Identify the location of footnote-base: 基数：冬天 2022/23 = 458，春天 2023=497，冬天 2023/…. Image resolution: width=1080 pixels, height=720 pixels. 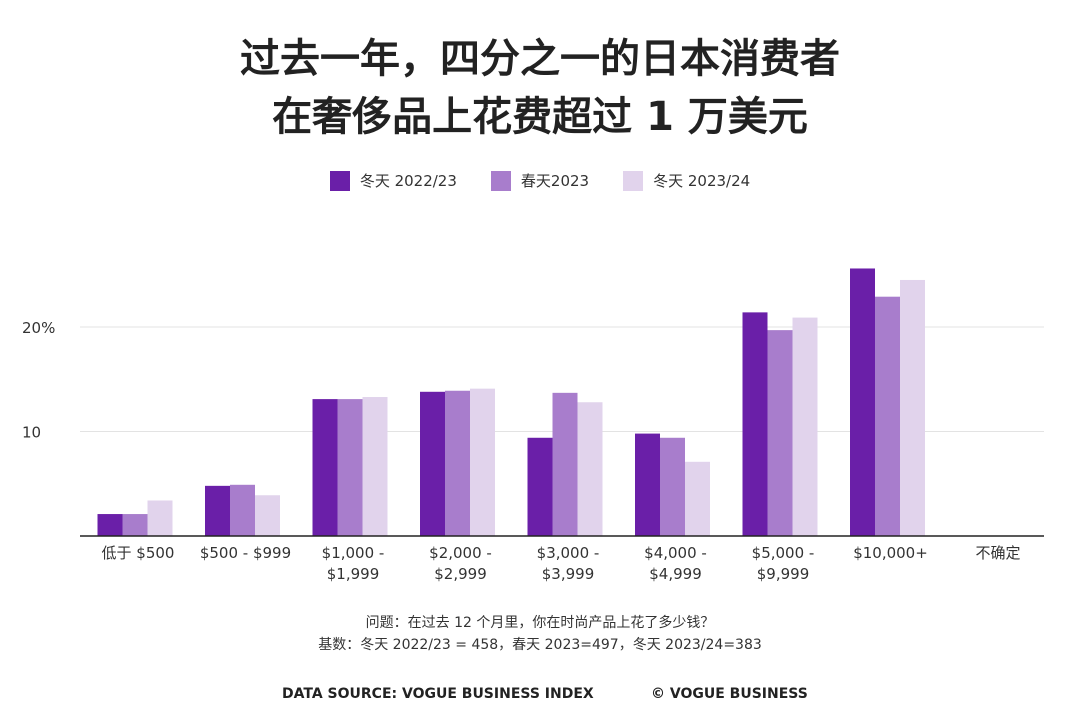
(540, 645).